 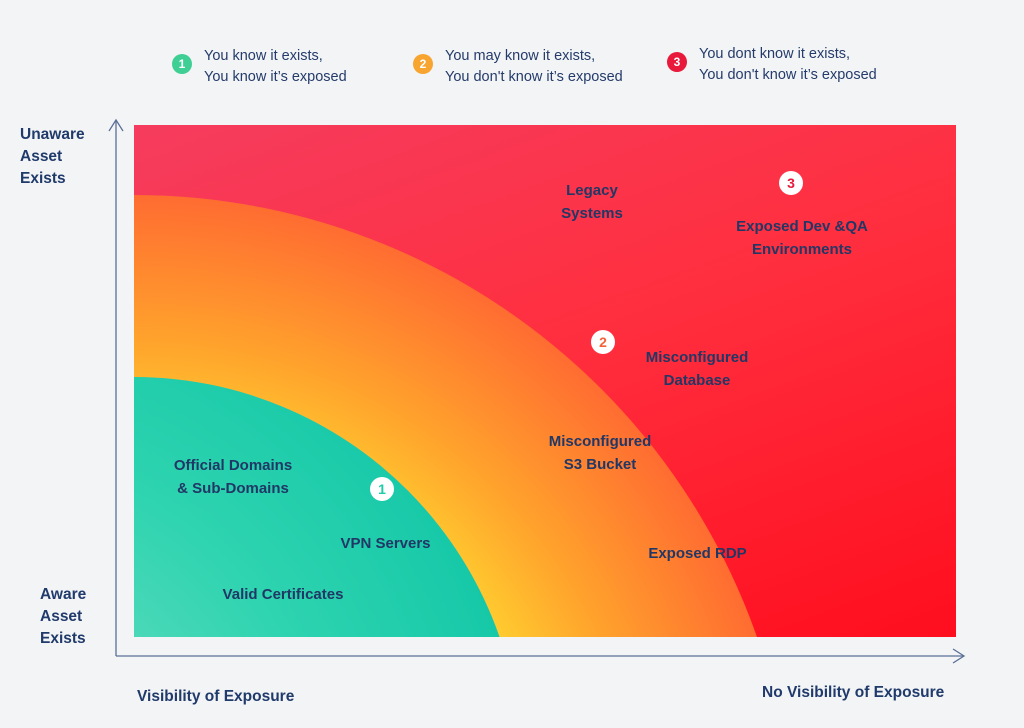 I want to click on zone-1-marker: 1, so click(x=382, y=489).